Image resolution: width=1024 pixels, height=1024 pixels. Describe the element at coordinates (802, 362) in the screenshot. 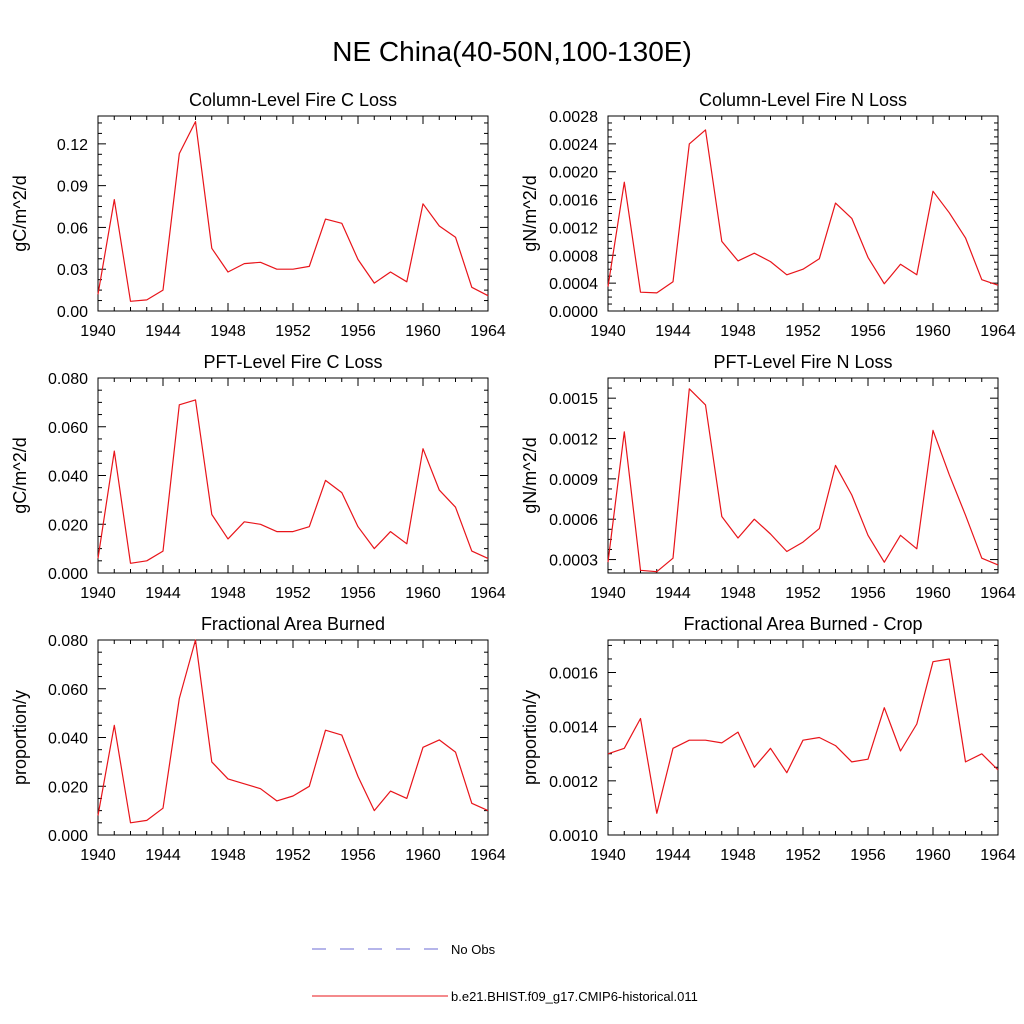

I see `panel-title: PFT-Level Fire N Loss` at that location.